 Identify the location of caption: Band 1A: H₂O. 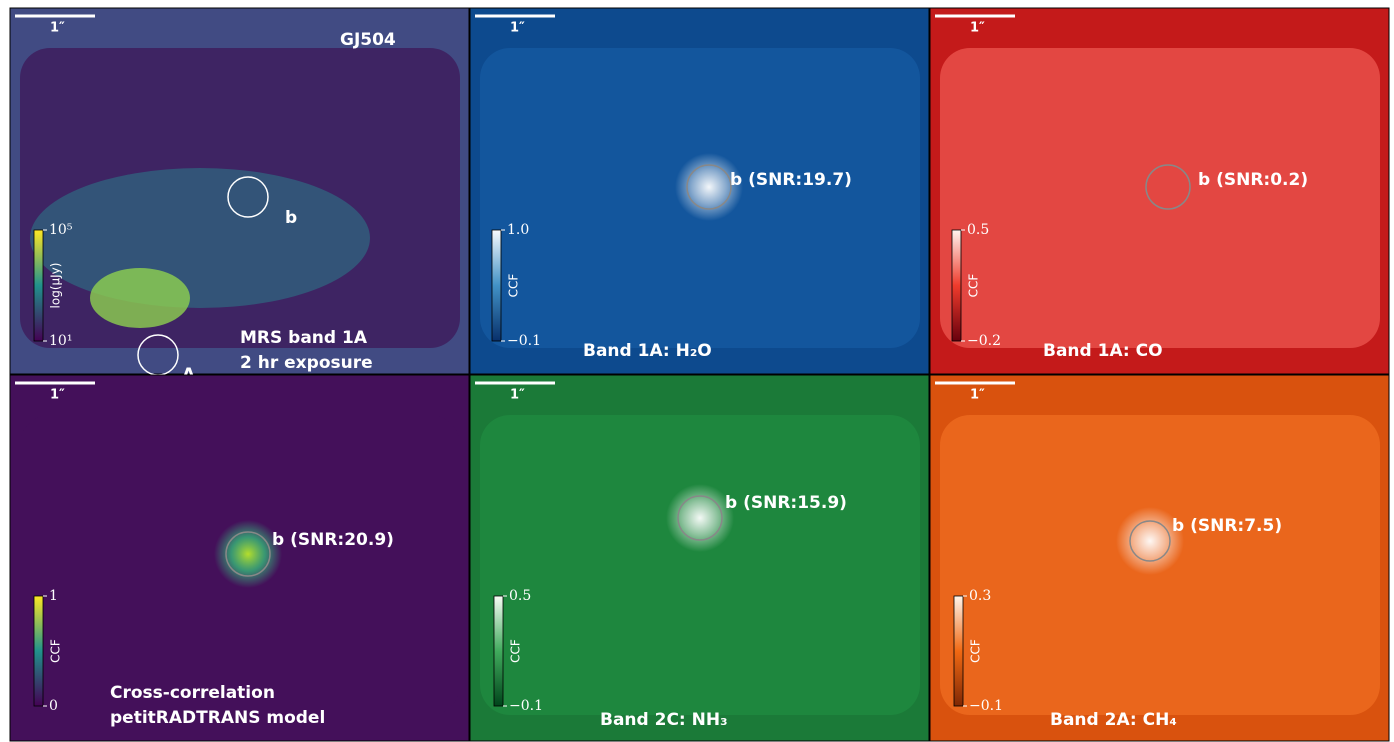
(647, 351).